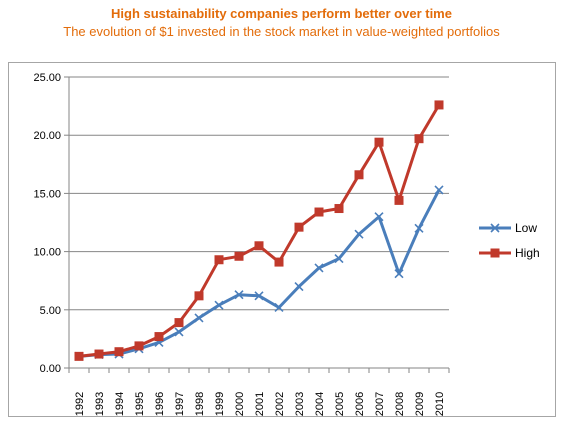 Image resolution: width=563 pixels, height=422 pixels. Describe the element at coordinates (80, 404) in the screenshot. I see `x-tick-label: 1992` at that location.